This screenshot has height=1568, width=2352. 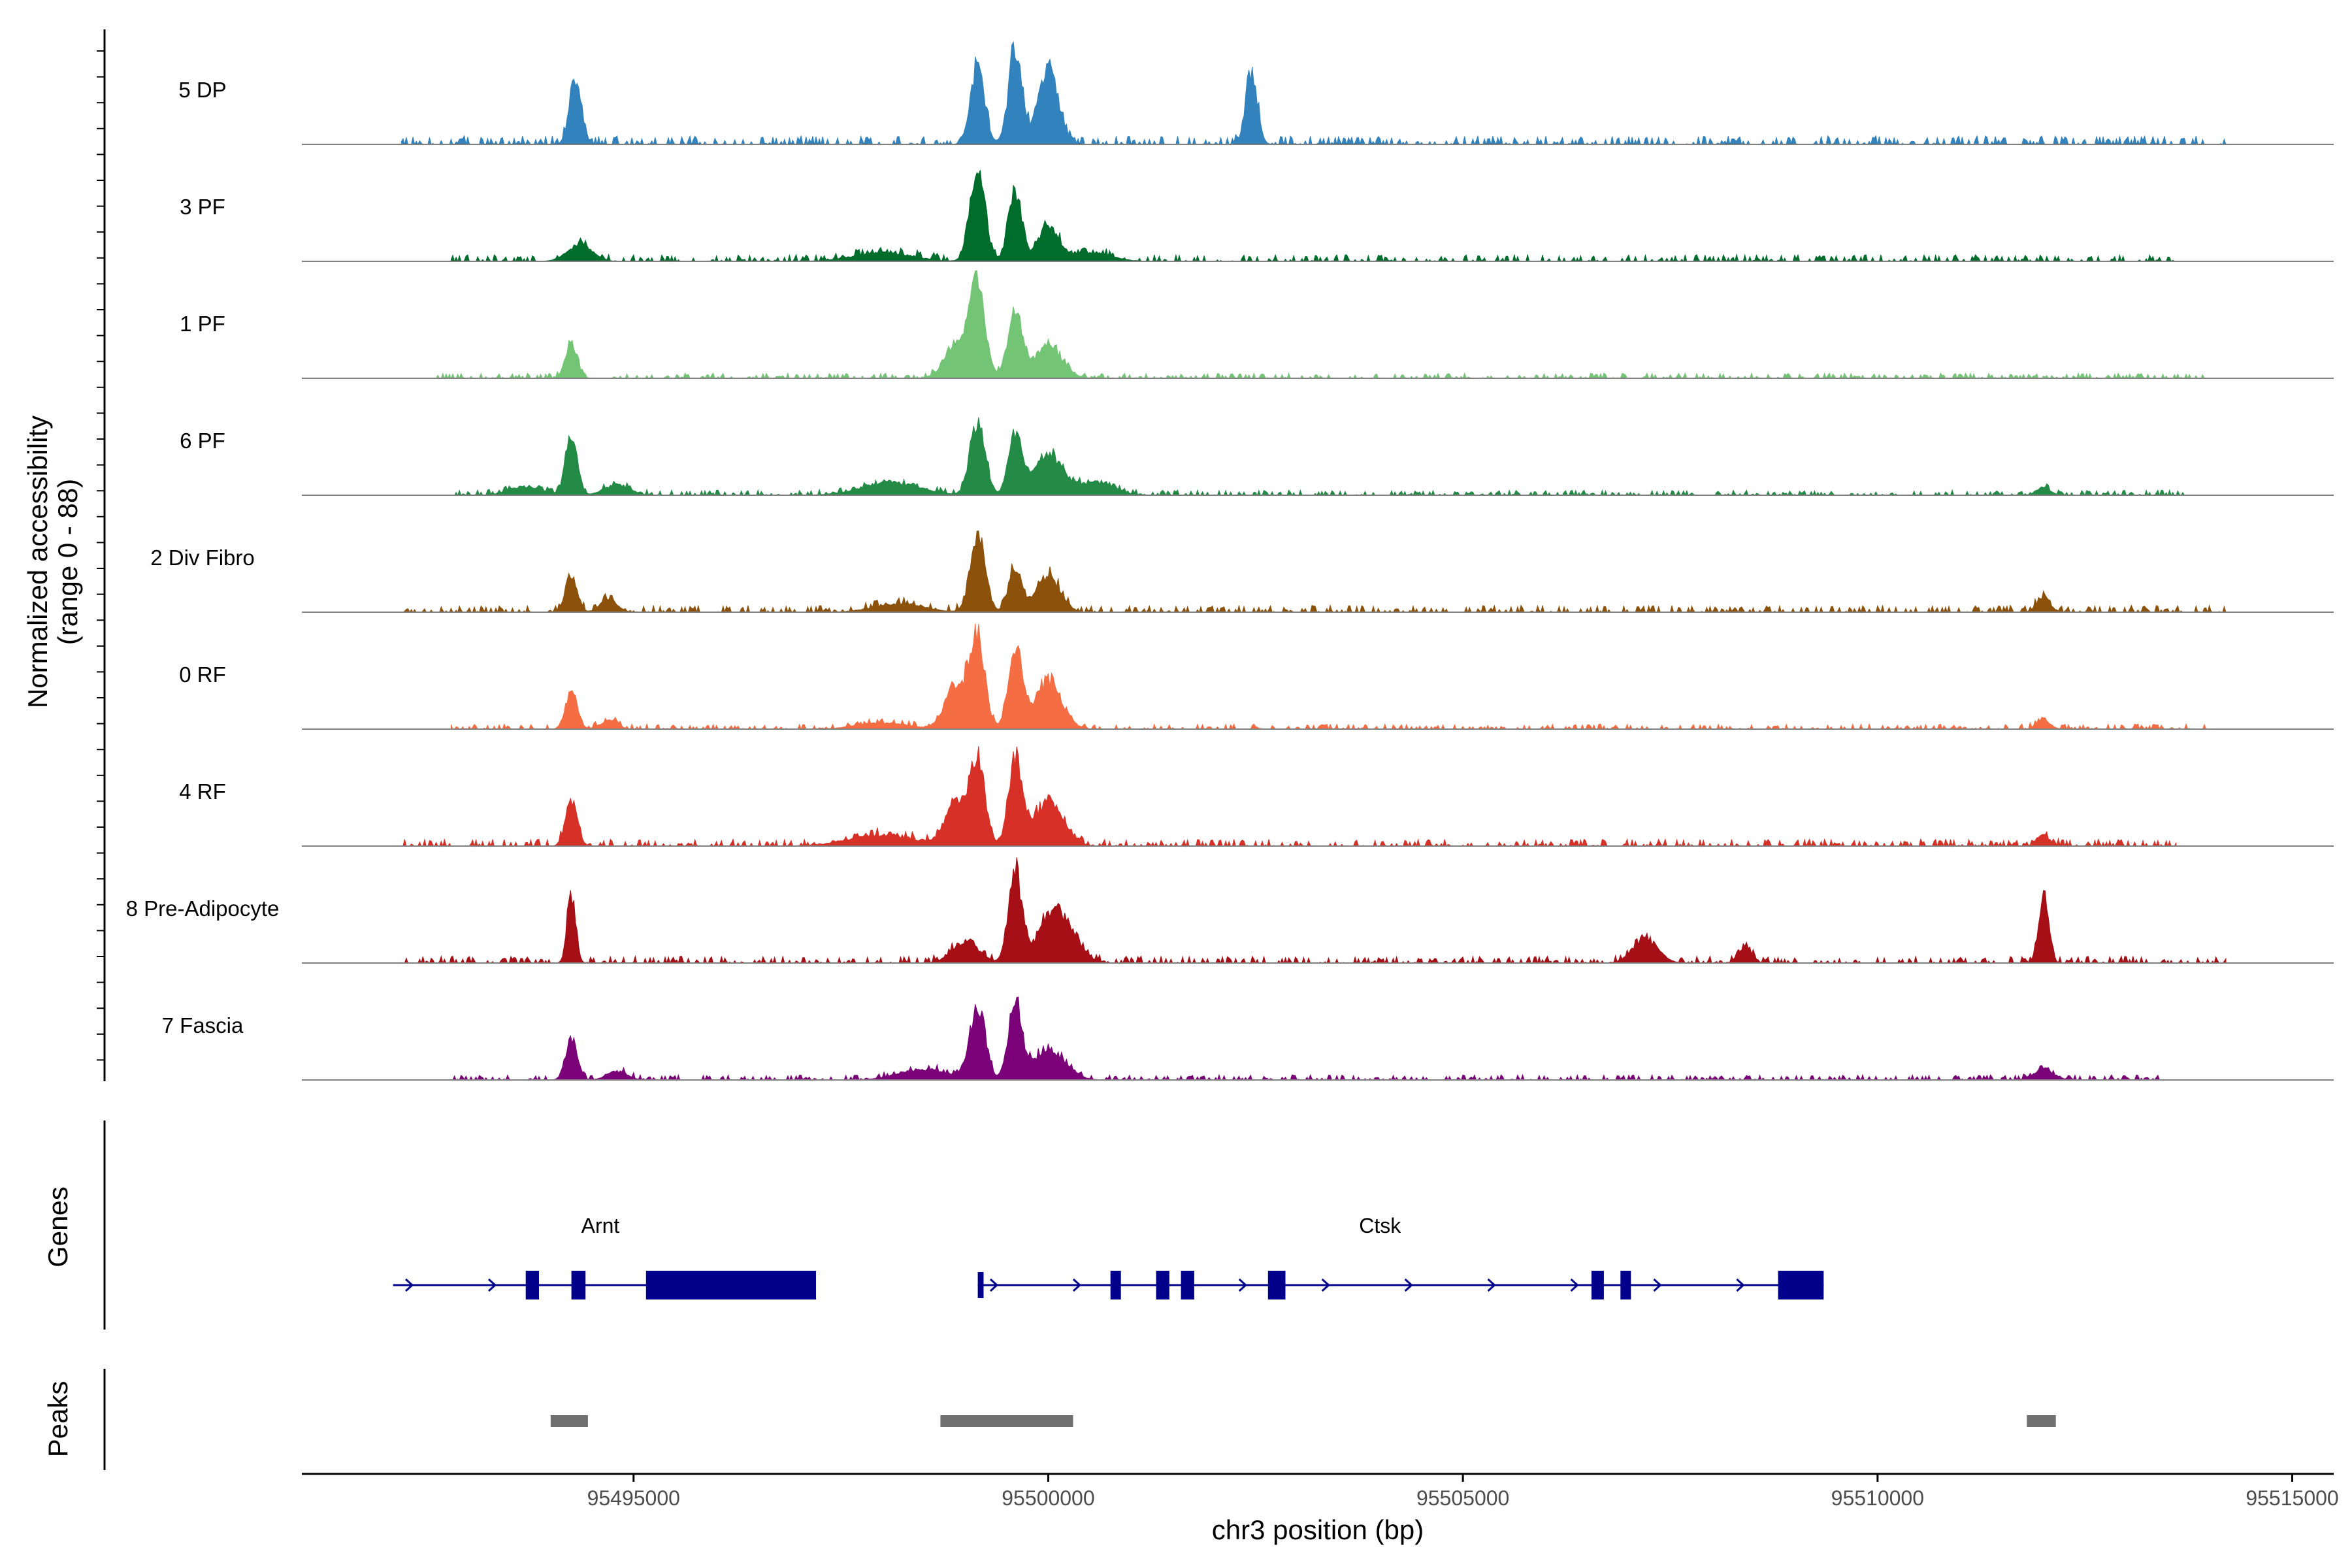 I want to click on gene-label: Ctsk, so click(x=1380, y=1225).